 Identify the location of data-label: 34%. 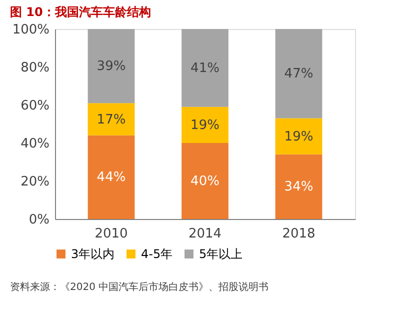
(299, 187).